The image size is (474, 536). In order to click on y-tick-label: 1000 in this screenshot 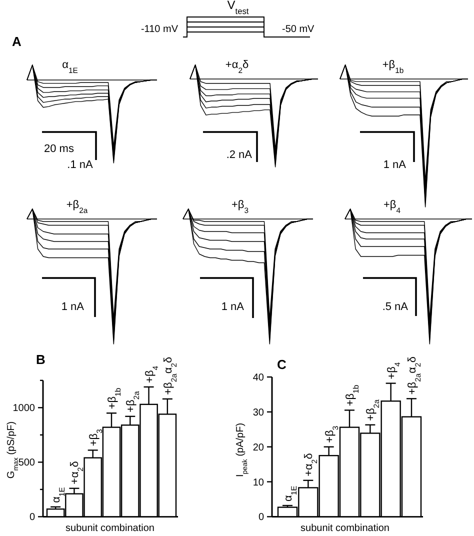, I will do `click(24, 408)`.